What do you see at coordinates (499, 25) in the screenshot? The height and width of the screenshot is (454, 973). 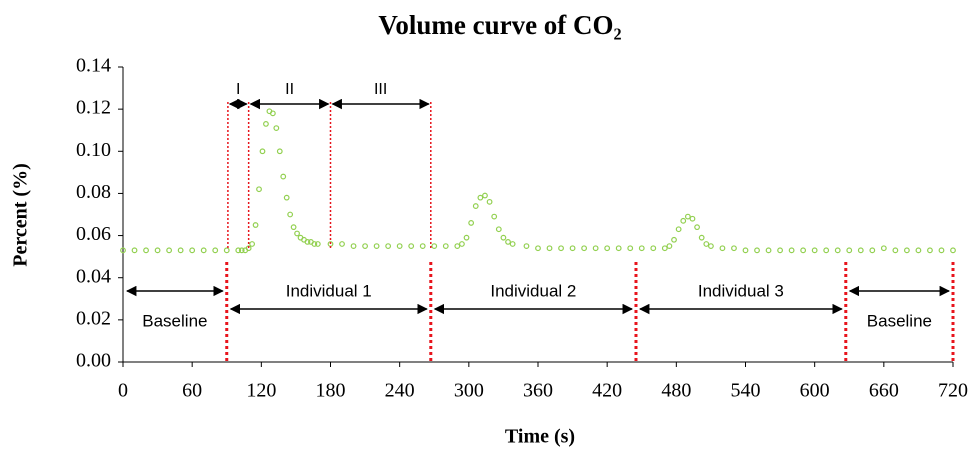 I see `chart-title: Volume curve of CO₂` at bounding box center [499, 25].